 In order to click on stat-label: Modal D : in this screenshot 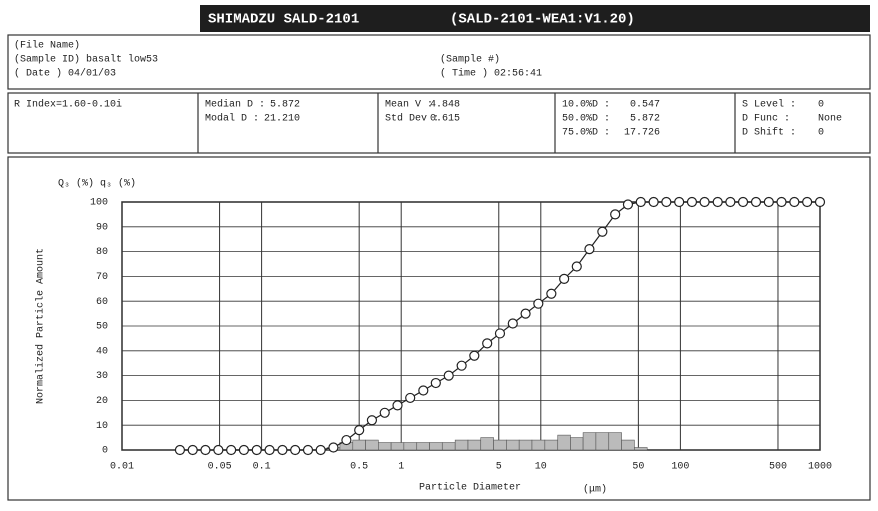, I will do `click(232, 119)`.